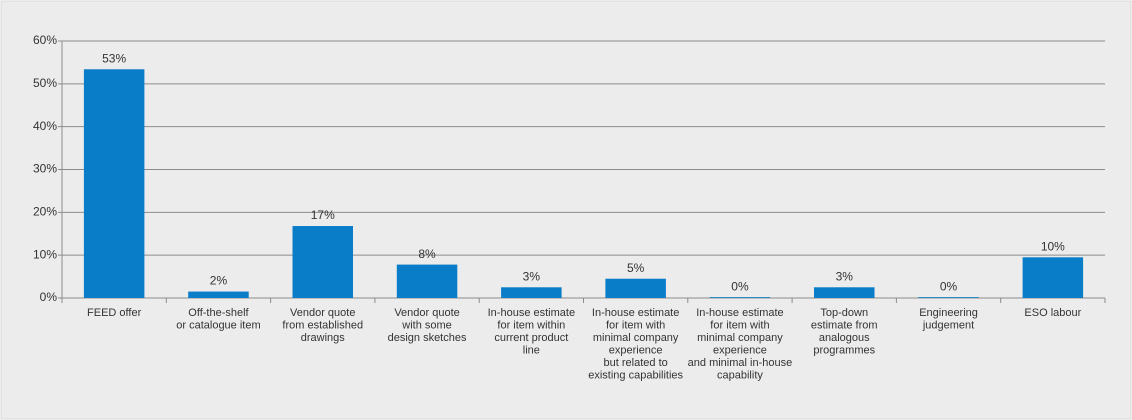 The width and height of the screenshot is (1132, 420). I want to click on x-tick-label: programmes, so click(844, 350).